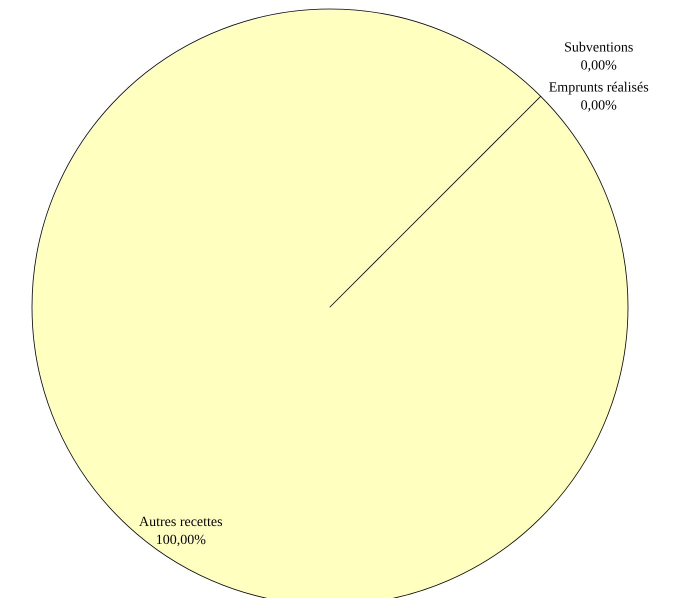  What do you see at coordinates (598, 88) in the screenshot?
I see `category-label: Emprunts réalisés` at bounding box center [598, 88].